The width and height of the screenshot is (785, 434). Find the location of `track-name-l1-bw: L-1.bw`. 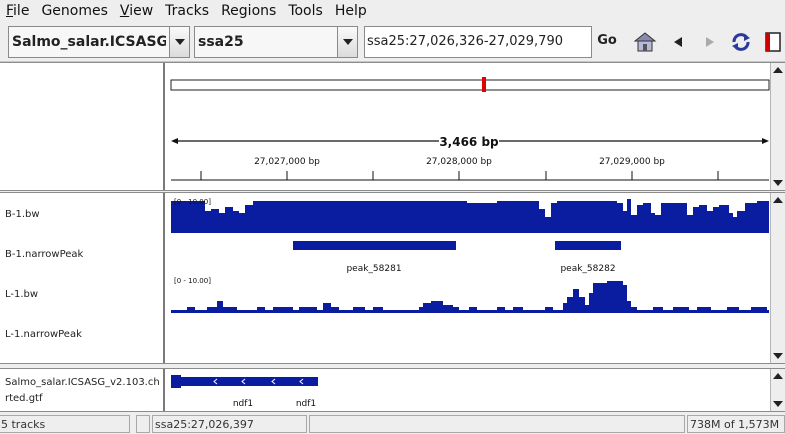

track-name-l1-bw: L-1.bw is located at coordinates (22, 294).